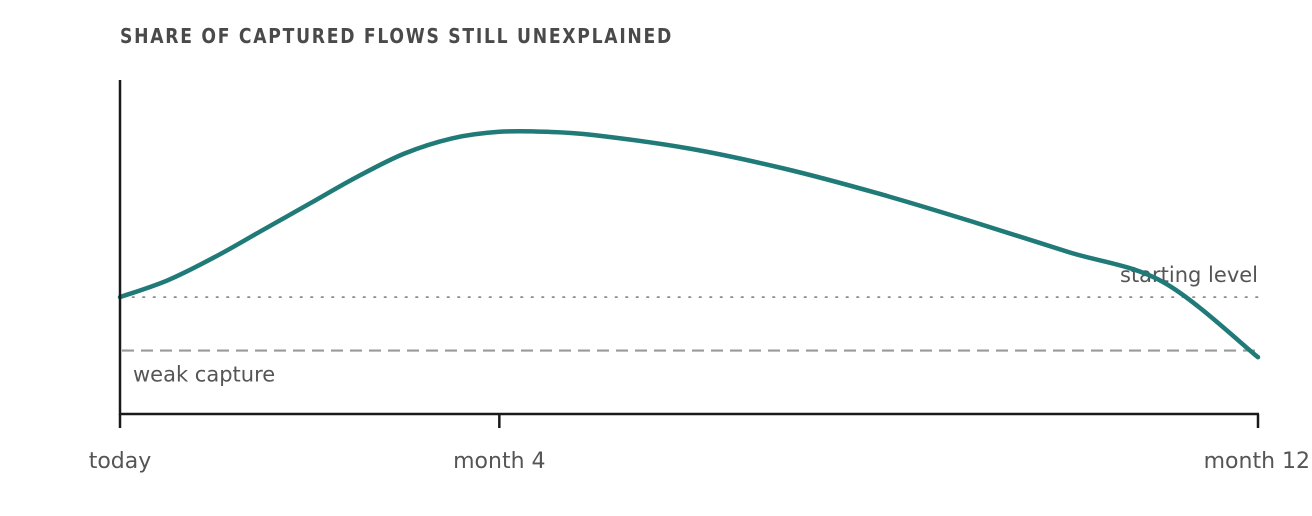 This screenshot has width=1312, height=516. Describe the element at coordinates (499, 461) in the screenshot. I see `x-tick-label-month-4: month 4` at that location.